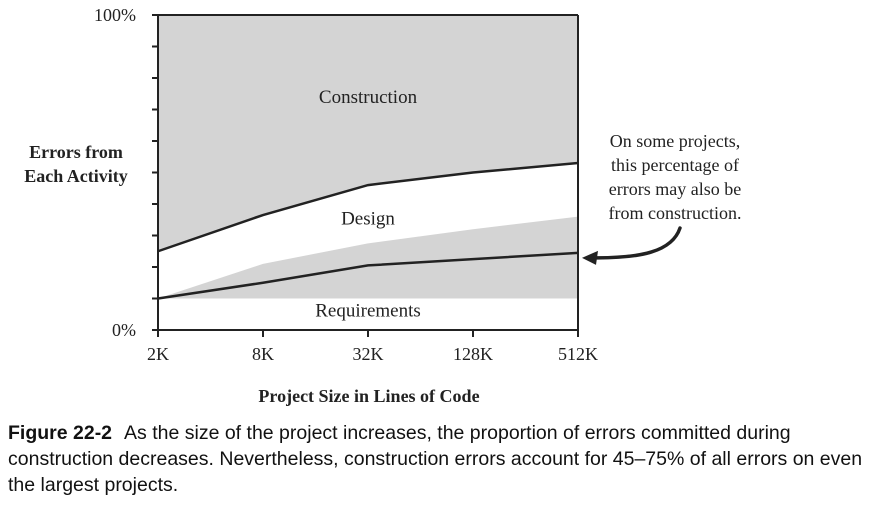 Image resolution: width=896 pixels, height=506 pixels. Describe the element at coordinates (473, 354) in the screenshot. I see `x-tick-label: 128K` at that location.